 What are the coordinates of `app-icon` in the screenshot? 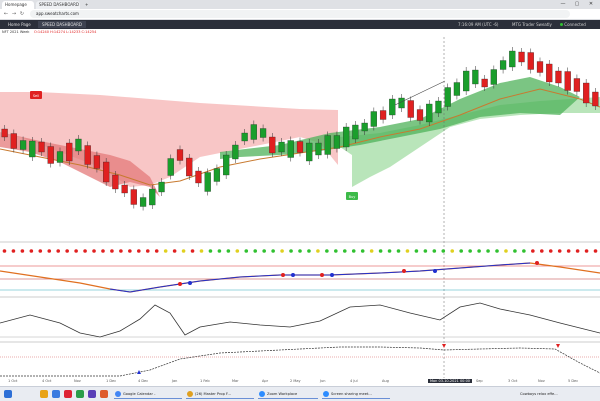 It's located at (68, 394).